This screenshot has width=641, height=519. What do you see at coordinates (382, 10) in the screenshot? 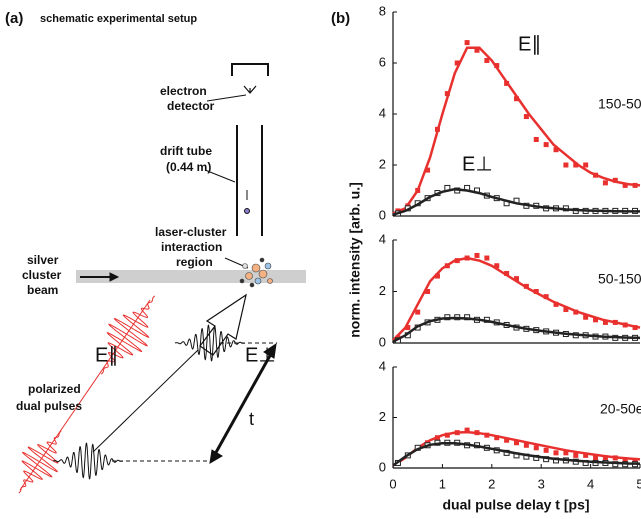
I see `y-tick-label: 8` at bounding box center [382, 10].